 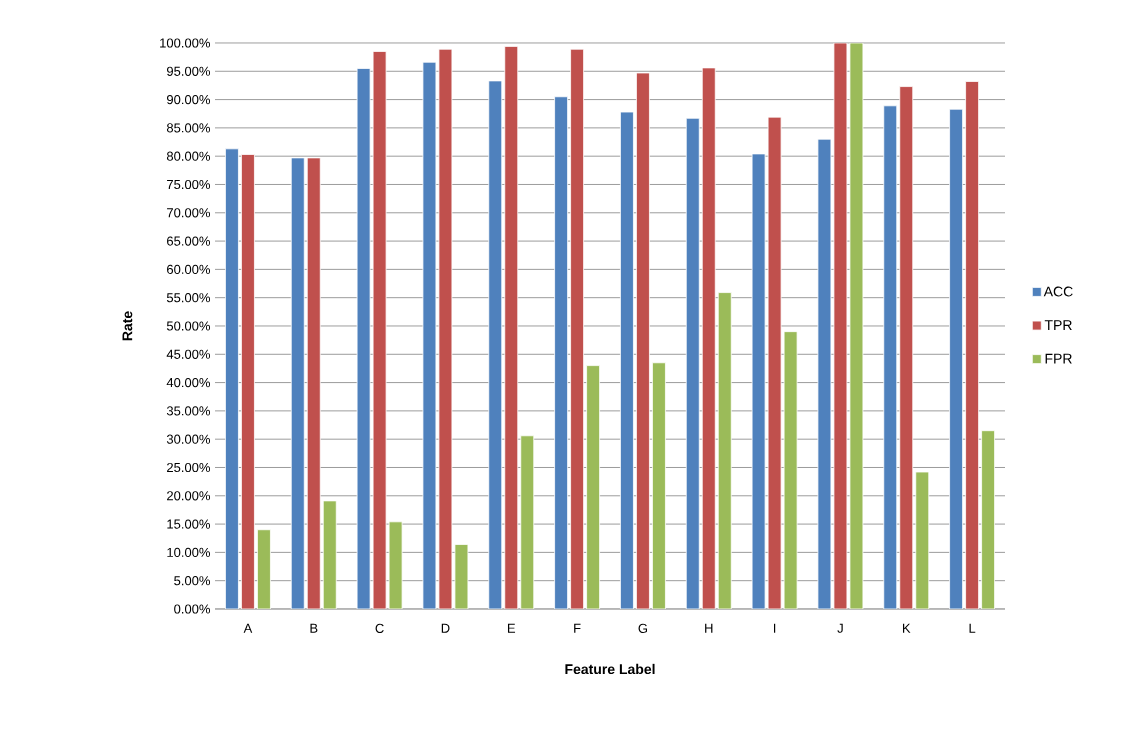 What do you see at coordinates (643, 628) in the screenshot?
I see `x-tick-label: G` at bounding box center [643, 628].